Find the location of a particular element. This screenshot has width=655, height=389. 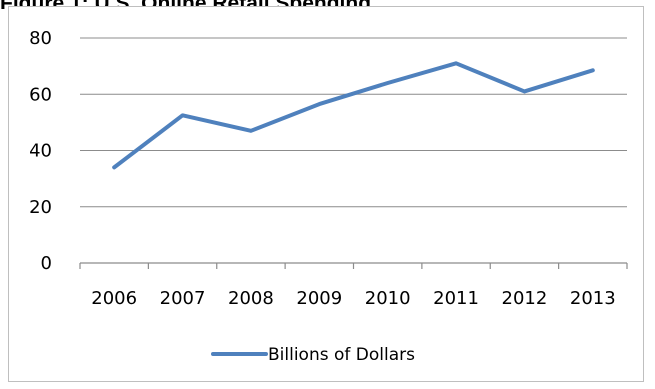

x-tick-label-2010: 2010 is located at coordinates (388, 298).